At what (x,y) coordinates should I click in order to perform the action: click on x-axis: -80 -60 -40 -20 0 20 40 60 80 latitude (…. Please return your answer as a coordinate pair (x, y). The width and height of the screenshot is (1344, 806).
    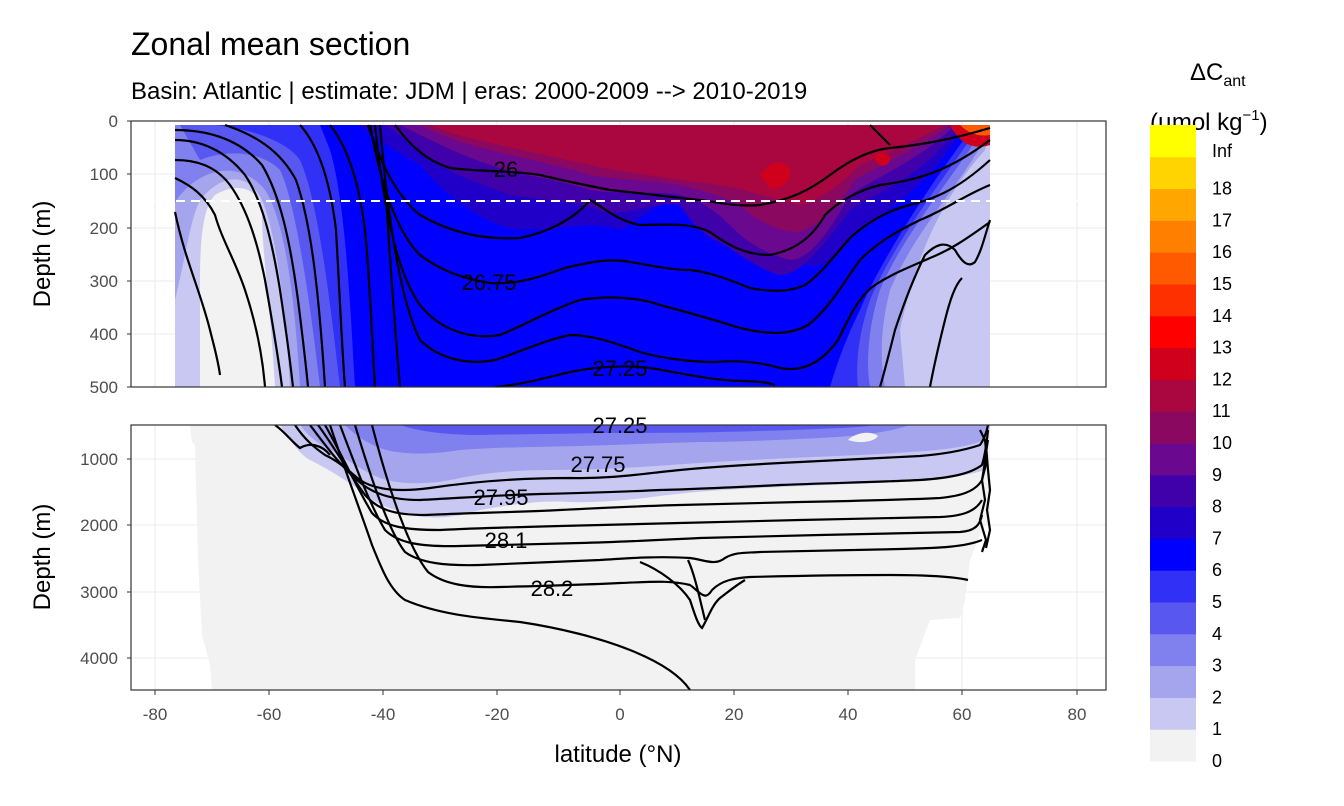
    Looking at the image, I should click on (615, 729).